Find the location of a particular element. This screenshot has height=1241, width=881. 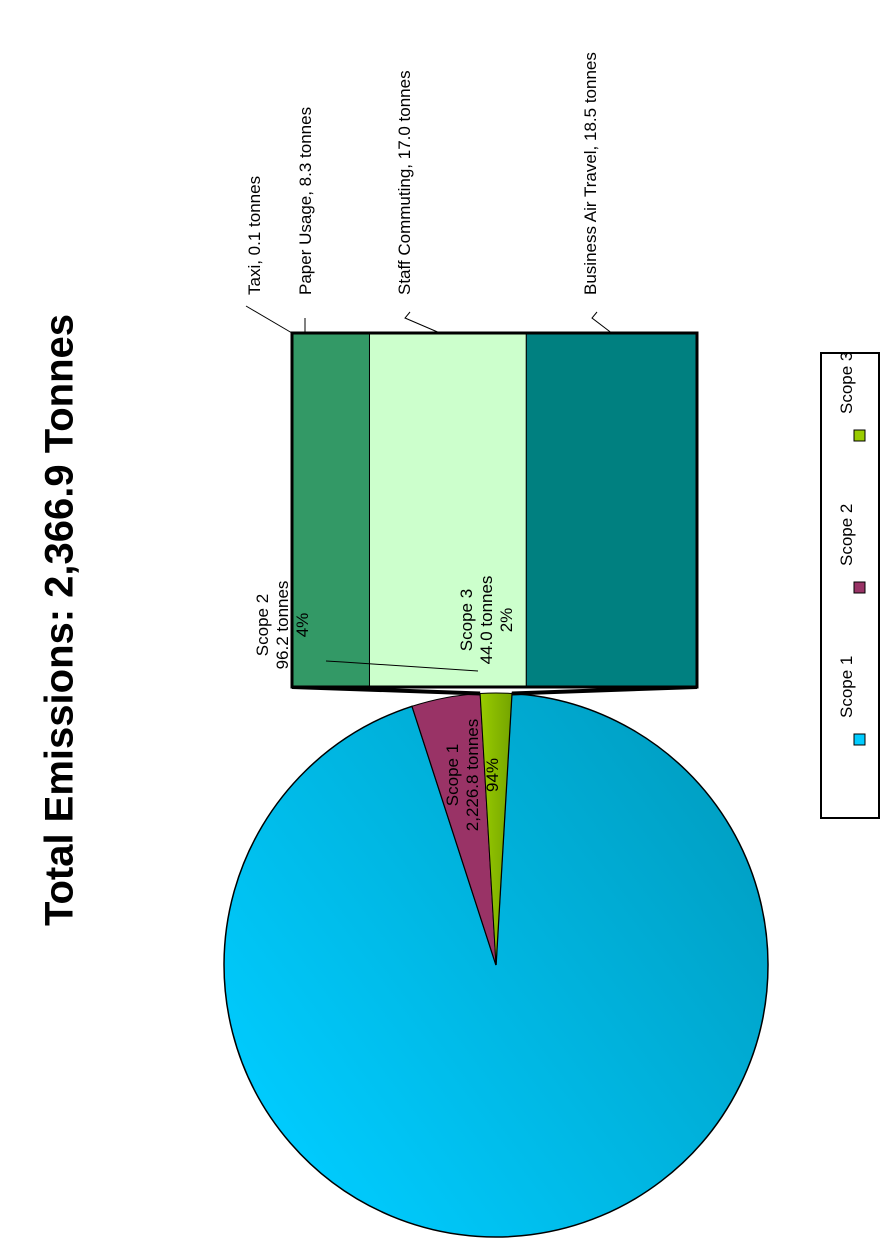

data-label-scope-3: Scope 3 44.0 tonnes 2% is located at coordinates (486, 620).